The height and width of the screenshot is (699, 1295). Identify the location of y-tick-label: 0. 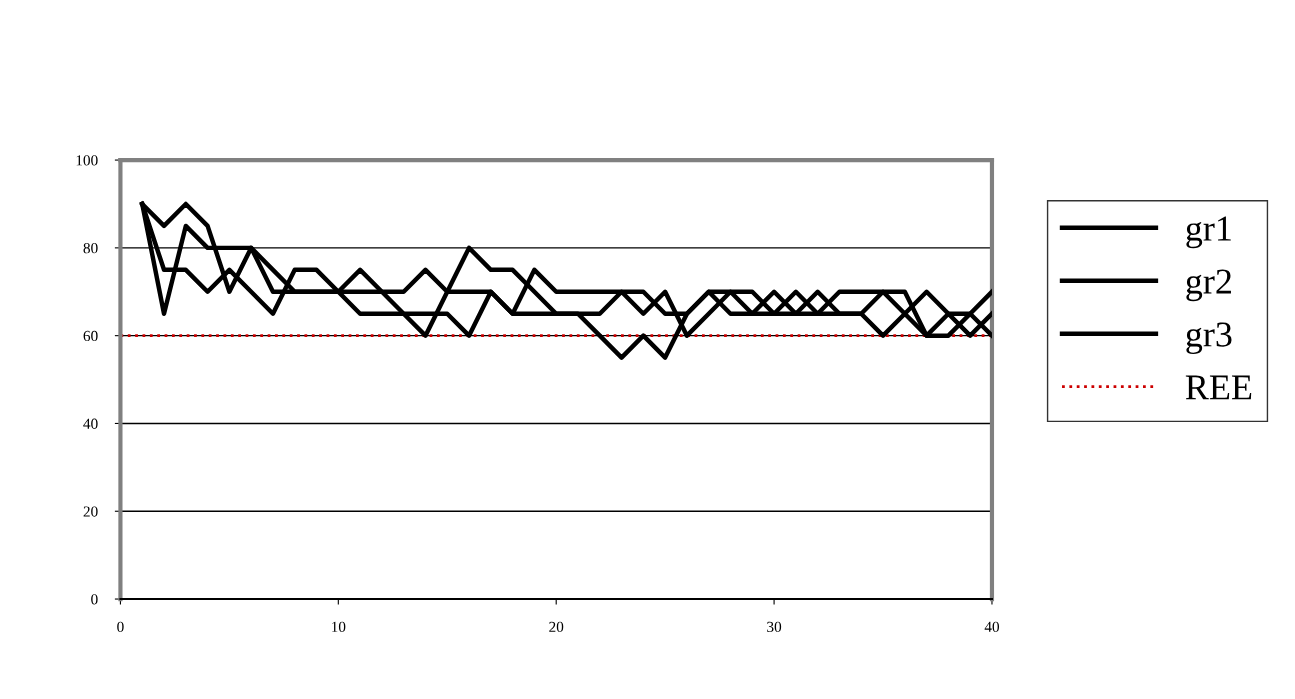
(94, 599).